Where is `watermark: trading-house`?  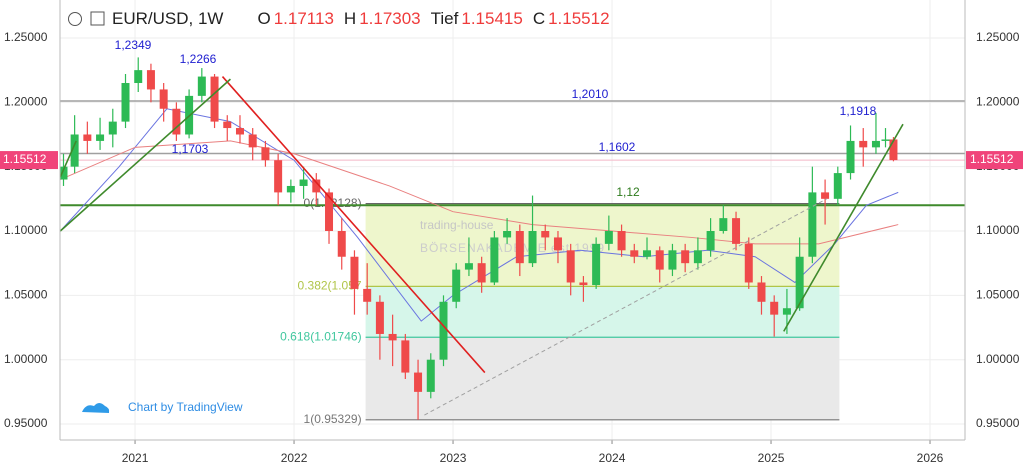 watermark: trading-house is located at coordinates (457, 225).